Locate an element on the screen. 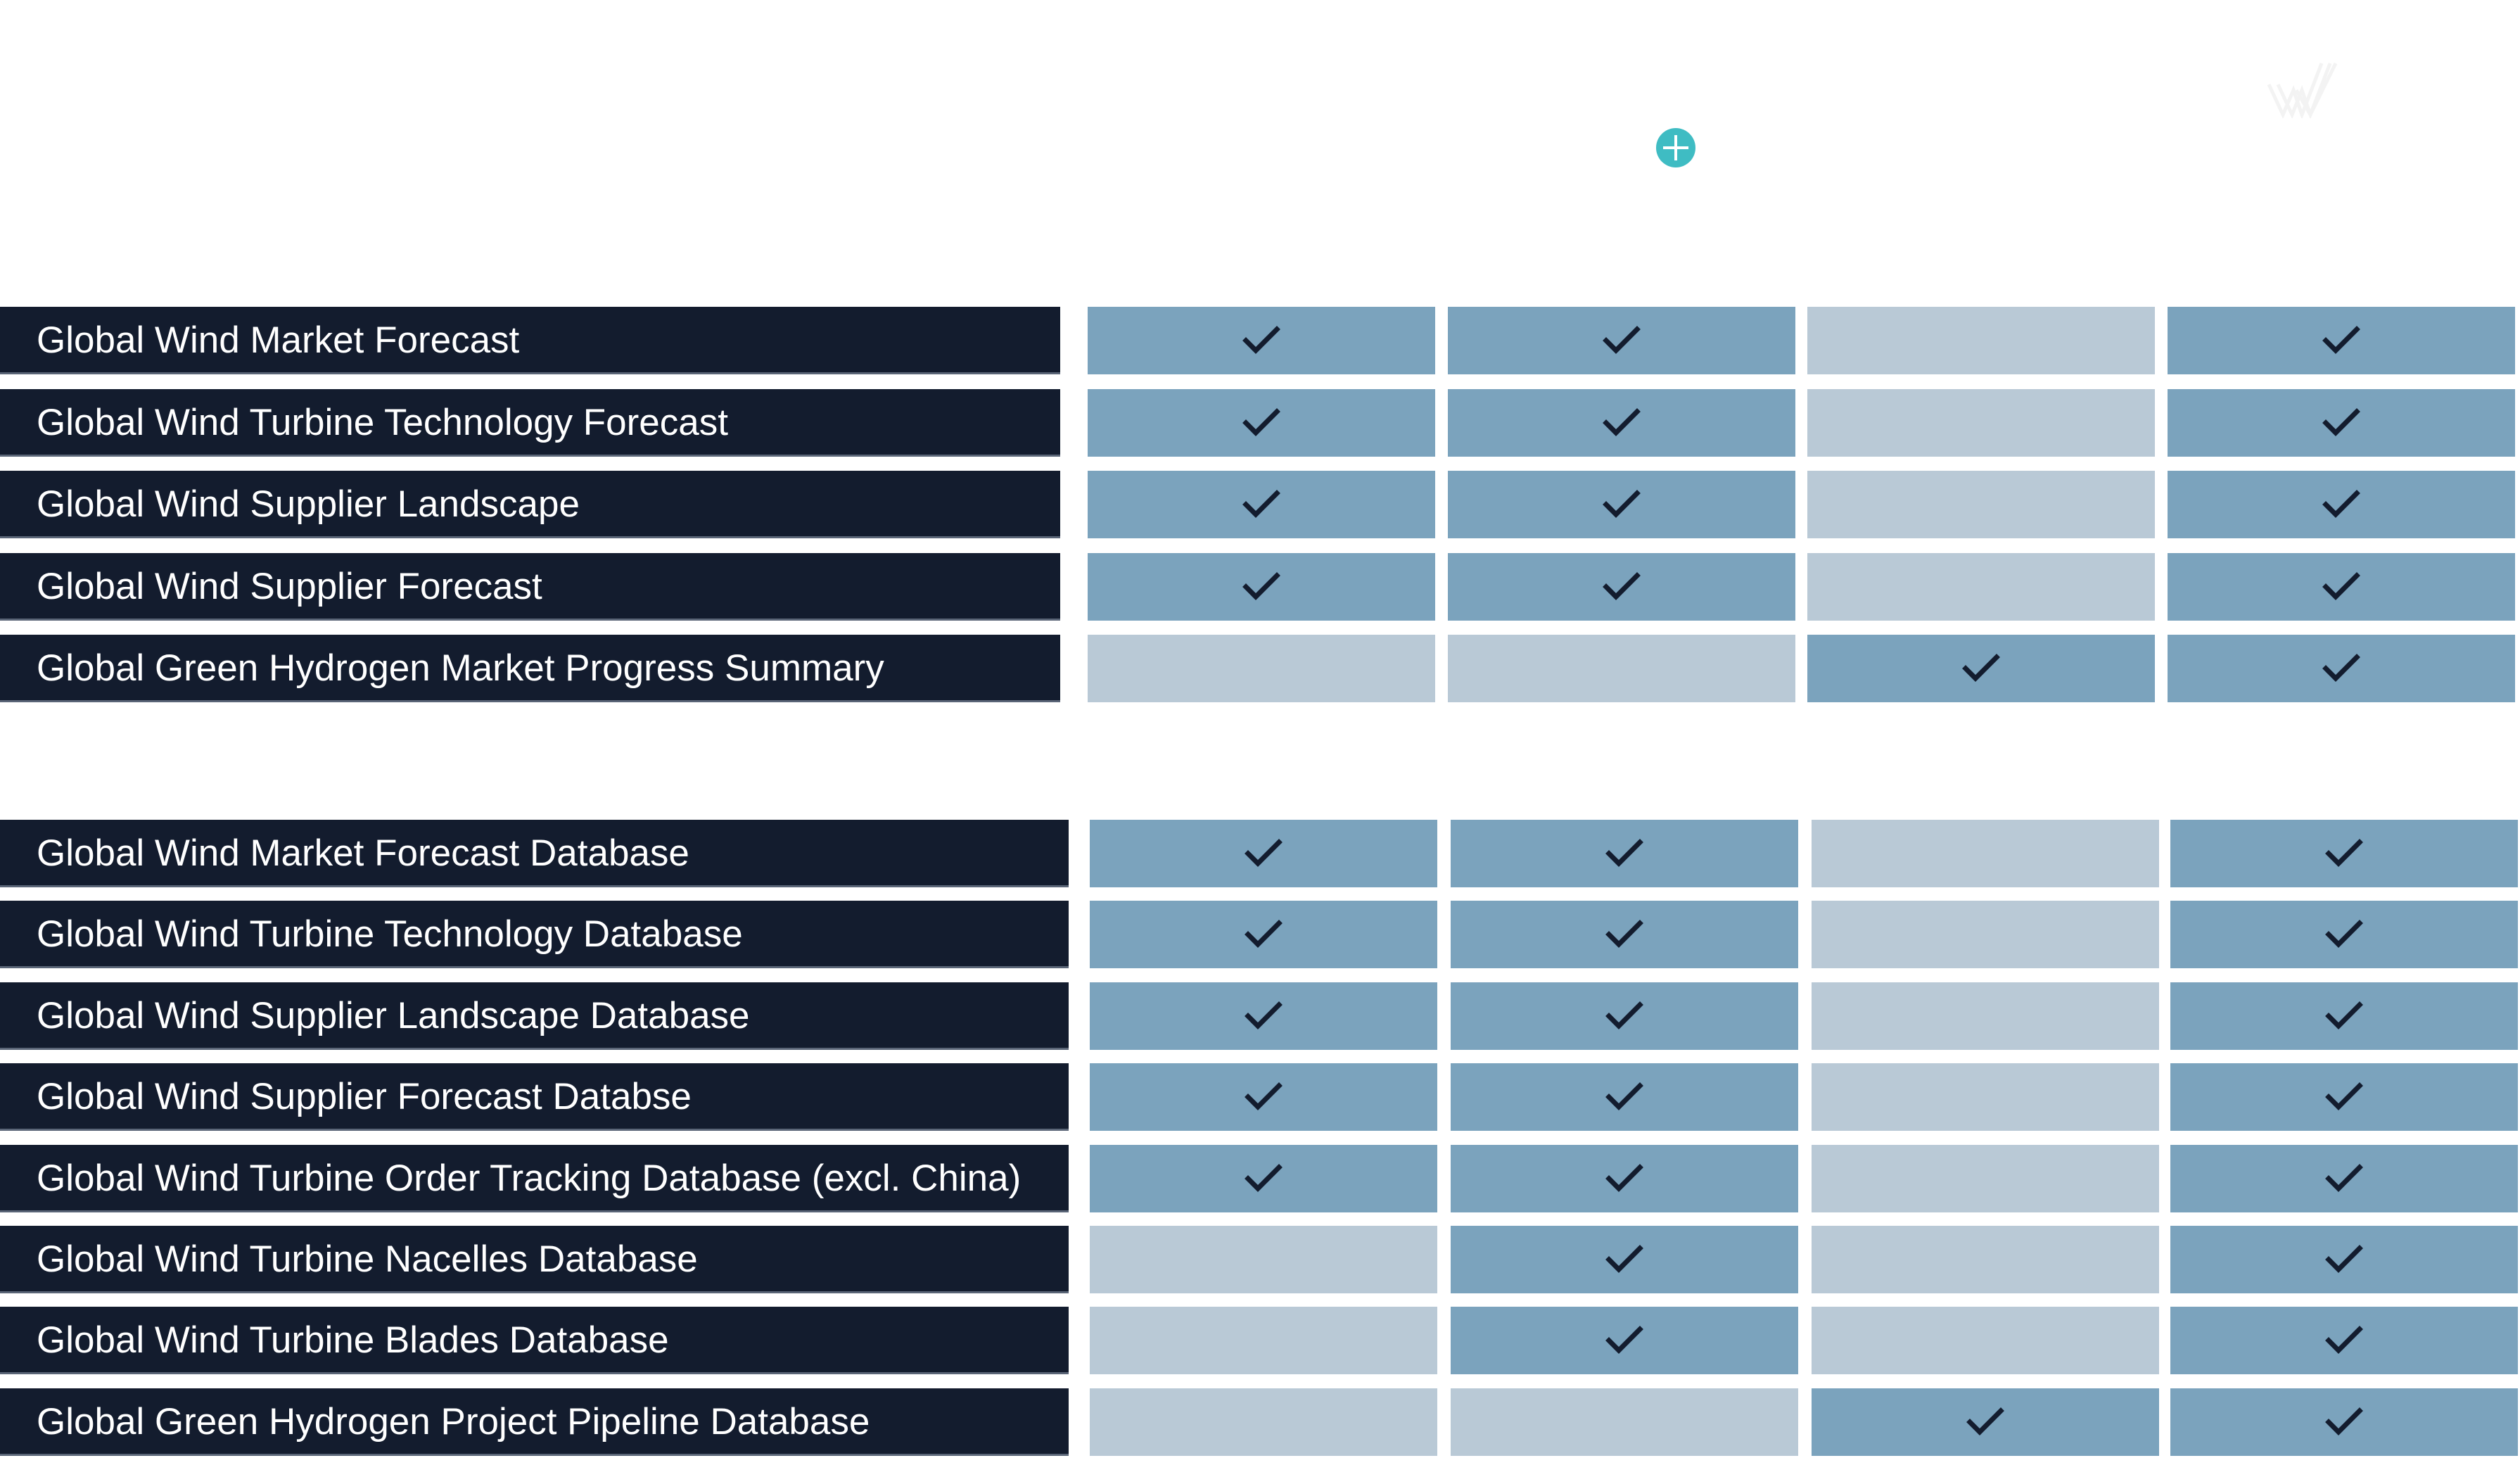 The image size is (2520, 1458). table-row: Global Wind Supplier Forecast Databse is located at coordinates (1260, 1097).